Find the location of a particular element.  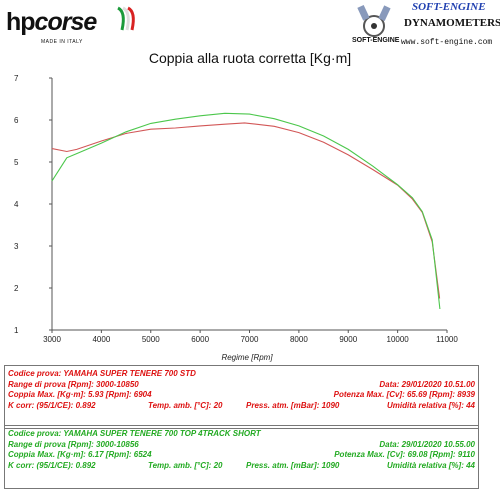

x-tick-label: 8000 is located at coordinates (299, 339).